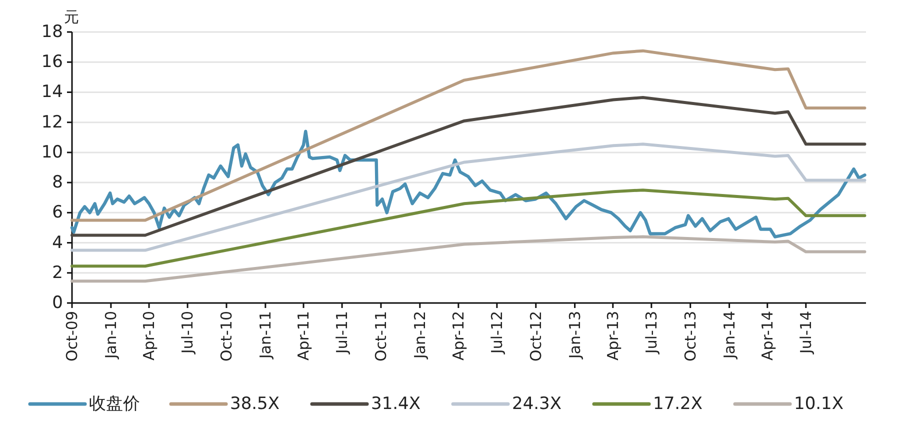  Describe the element at coordinates (265, 335) in the screenshot. I see `x-tick-label: Jan-11` at that location.